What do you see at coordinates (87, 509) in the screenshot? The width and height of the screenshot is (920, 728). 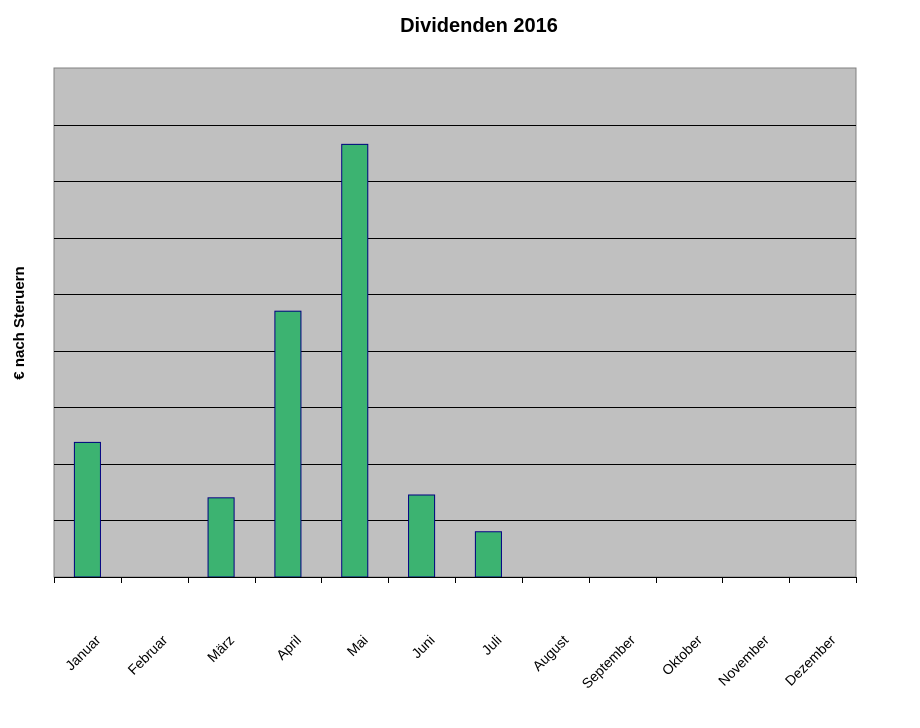 I see `bar-januar` at bounding box center [87, 509].